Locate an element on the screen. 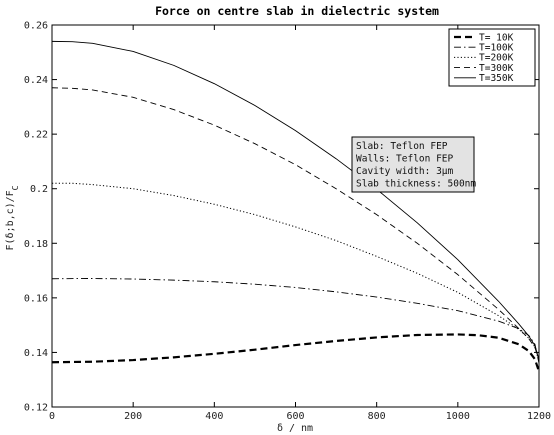 This screenshot has width=554, height=435. legend-label-3: T=300K is located at coordinates (496, 68).